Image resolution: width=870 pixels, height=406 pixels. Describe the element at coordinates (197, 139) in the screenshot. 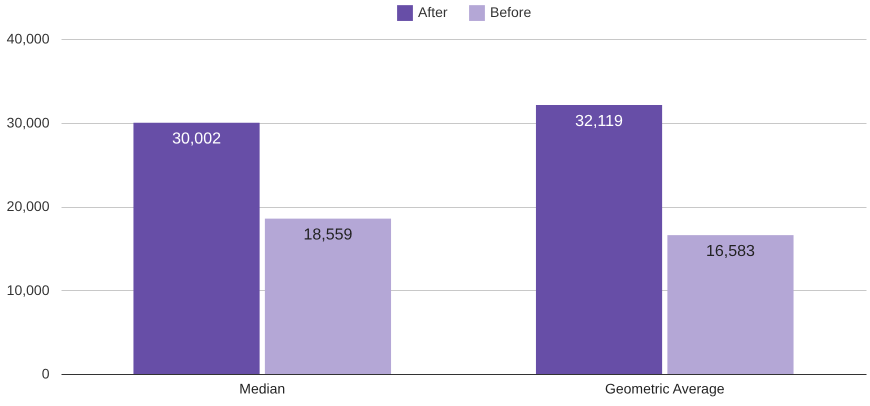

I see `data-label: 30,002` at that location.